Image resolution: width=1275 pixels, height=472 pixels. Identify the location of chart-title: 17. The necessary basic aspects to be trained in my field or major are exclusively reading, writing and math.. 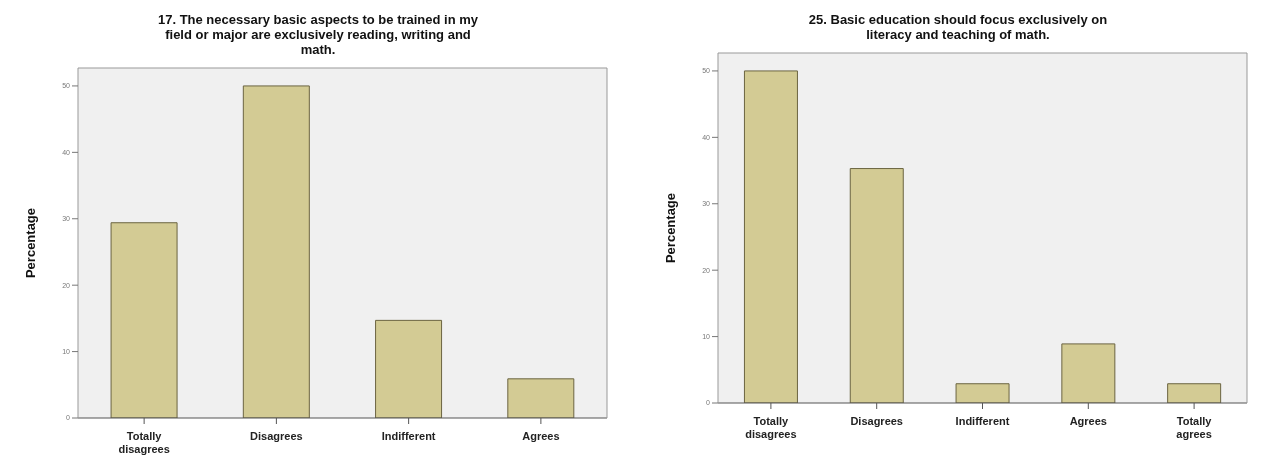
(318, 34).